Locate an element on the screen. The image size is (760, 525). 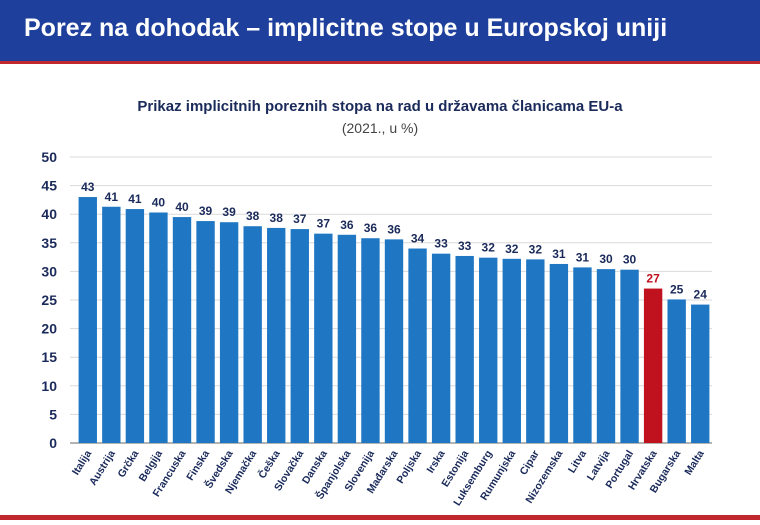
bar-irska is located at coordinates (441, 348).